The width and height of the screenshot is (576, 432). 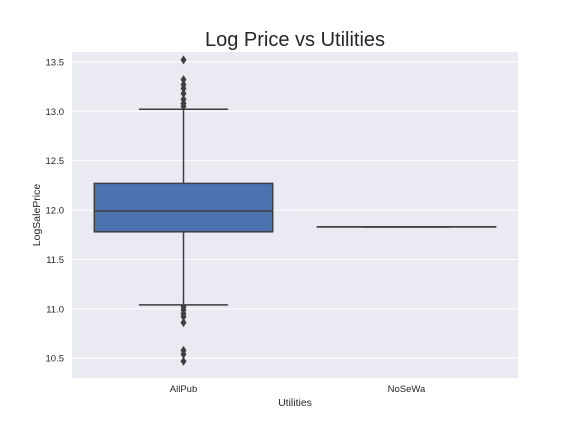 What do you see at coordinates (295, 40) in the screenshot?
I see `chart-title: Log Price vs Utilities` at bounding box center [295, 40].